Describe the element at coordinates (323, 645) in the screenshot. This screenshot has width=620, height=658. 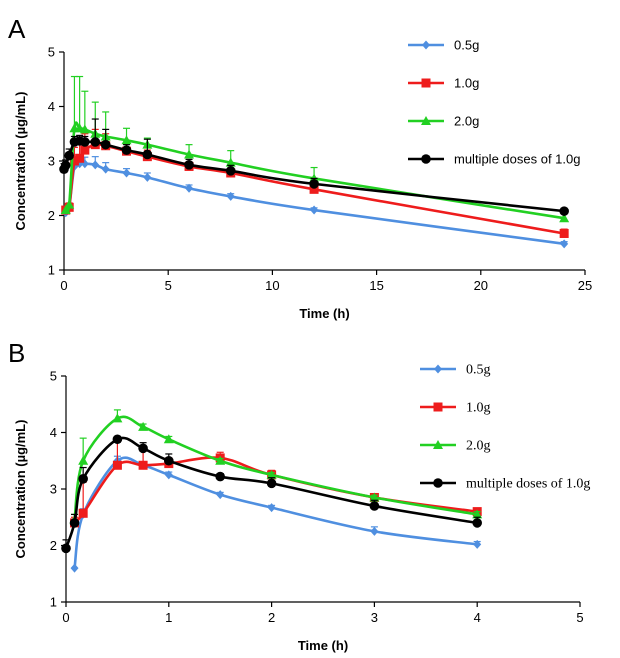
I see `chart-b-x-axis-title: Time (h)` at that location.